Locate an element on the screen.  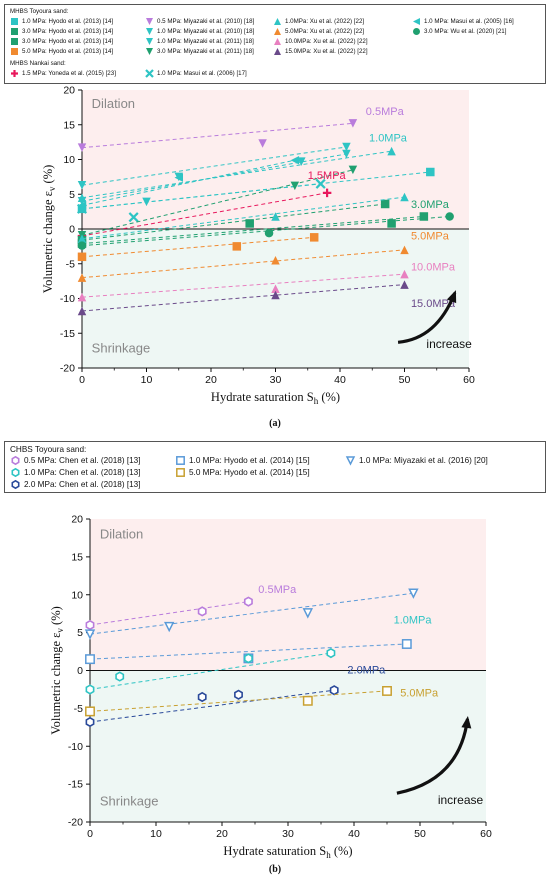
legend-a-entry: 1.0MPa: Xu et al. (2022) [22] is located at coordinates (318, 21).